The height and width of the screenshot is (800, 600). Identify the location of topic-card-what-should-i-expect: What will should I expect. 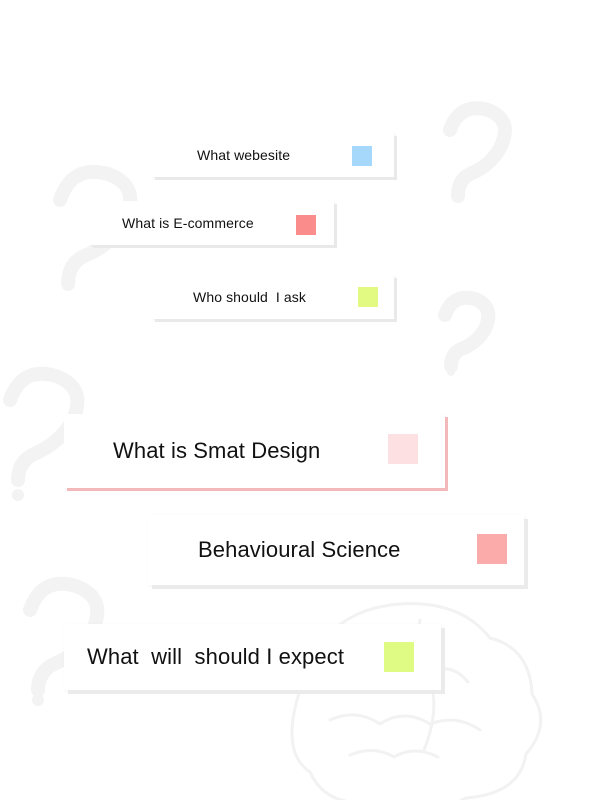
(252, 657).